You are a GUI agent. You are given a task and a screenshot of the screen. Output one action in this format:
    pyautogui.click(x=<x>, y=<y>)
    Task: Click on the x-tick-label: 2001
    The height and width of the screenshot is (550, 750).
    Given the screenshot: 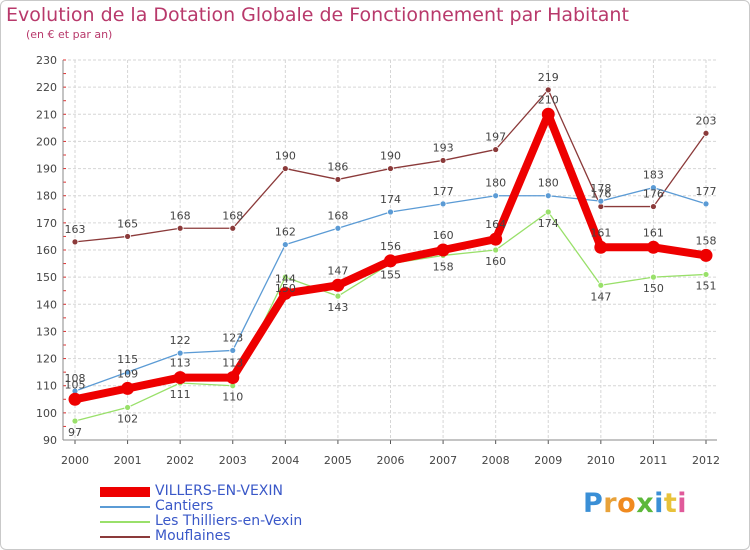 What is the action you would take?
    pyautogui.click(x=128, y=460)
    